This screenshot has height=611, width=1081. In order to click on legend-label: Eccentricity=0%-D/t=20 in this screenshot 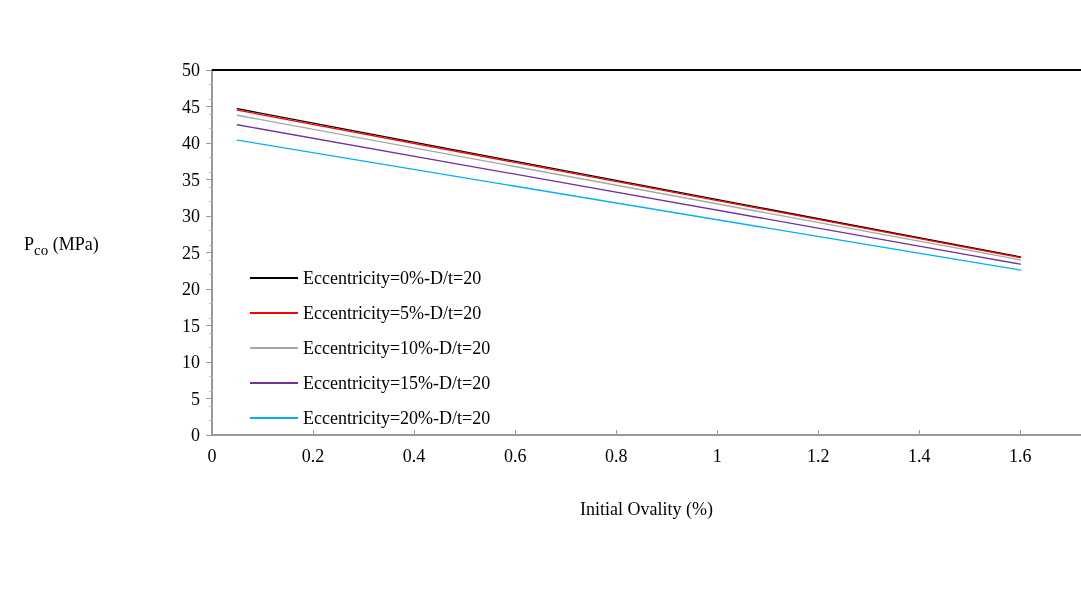, I will do `click(392, 278)`.